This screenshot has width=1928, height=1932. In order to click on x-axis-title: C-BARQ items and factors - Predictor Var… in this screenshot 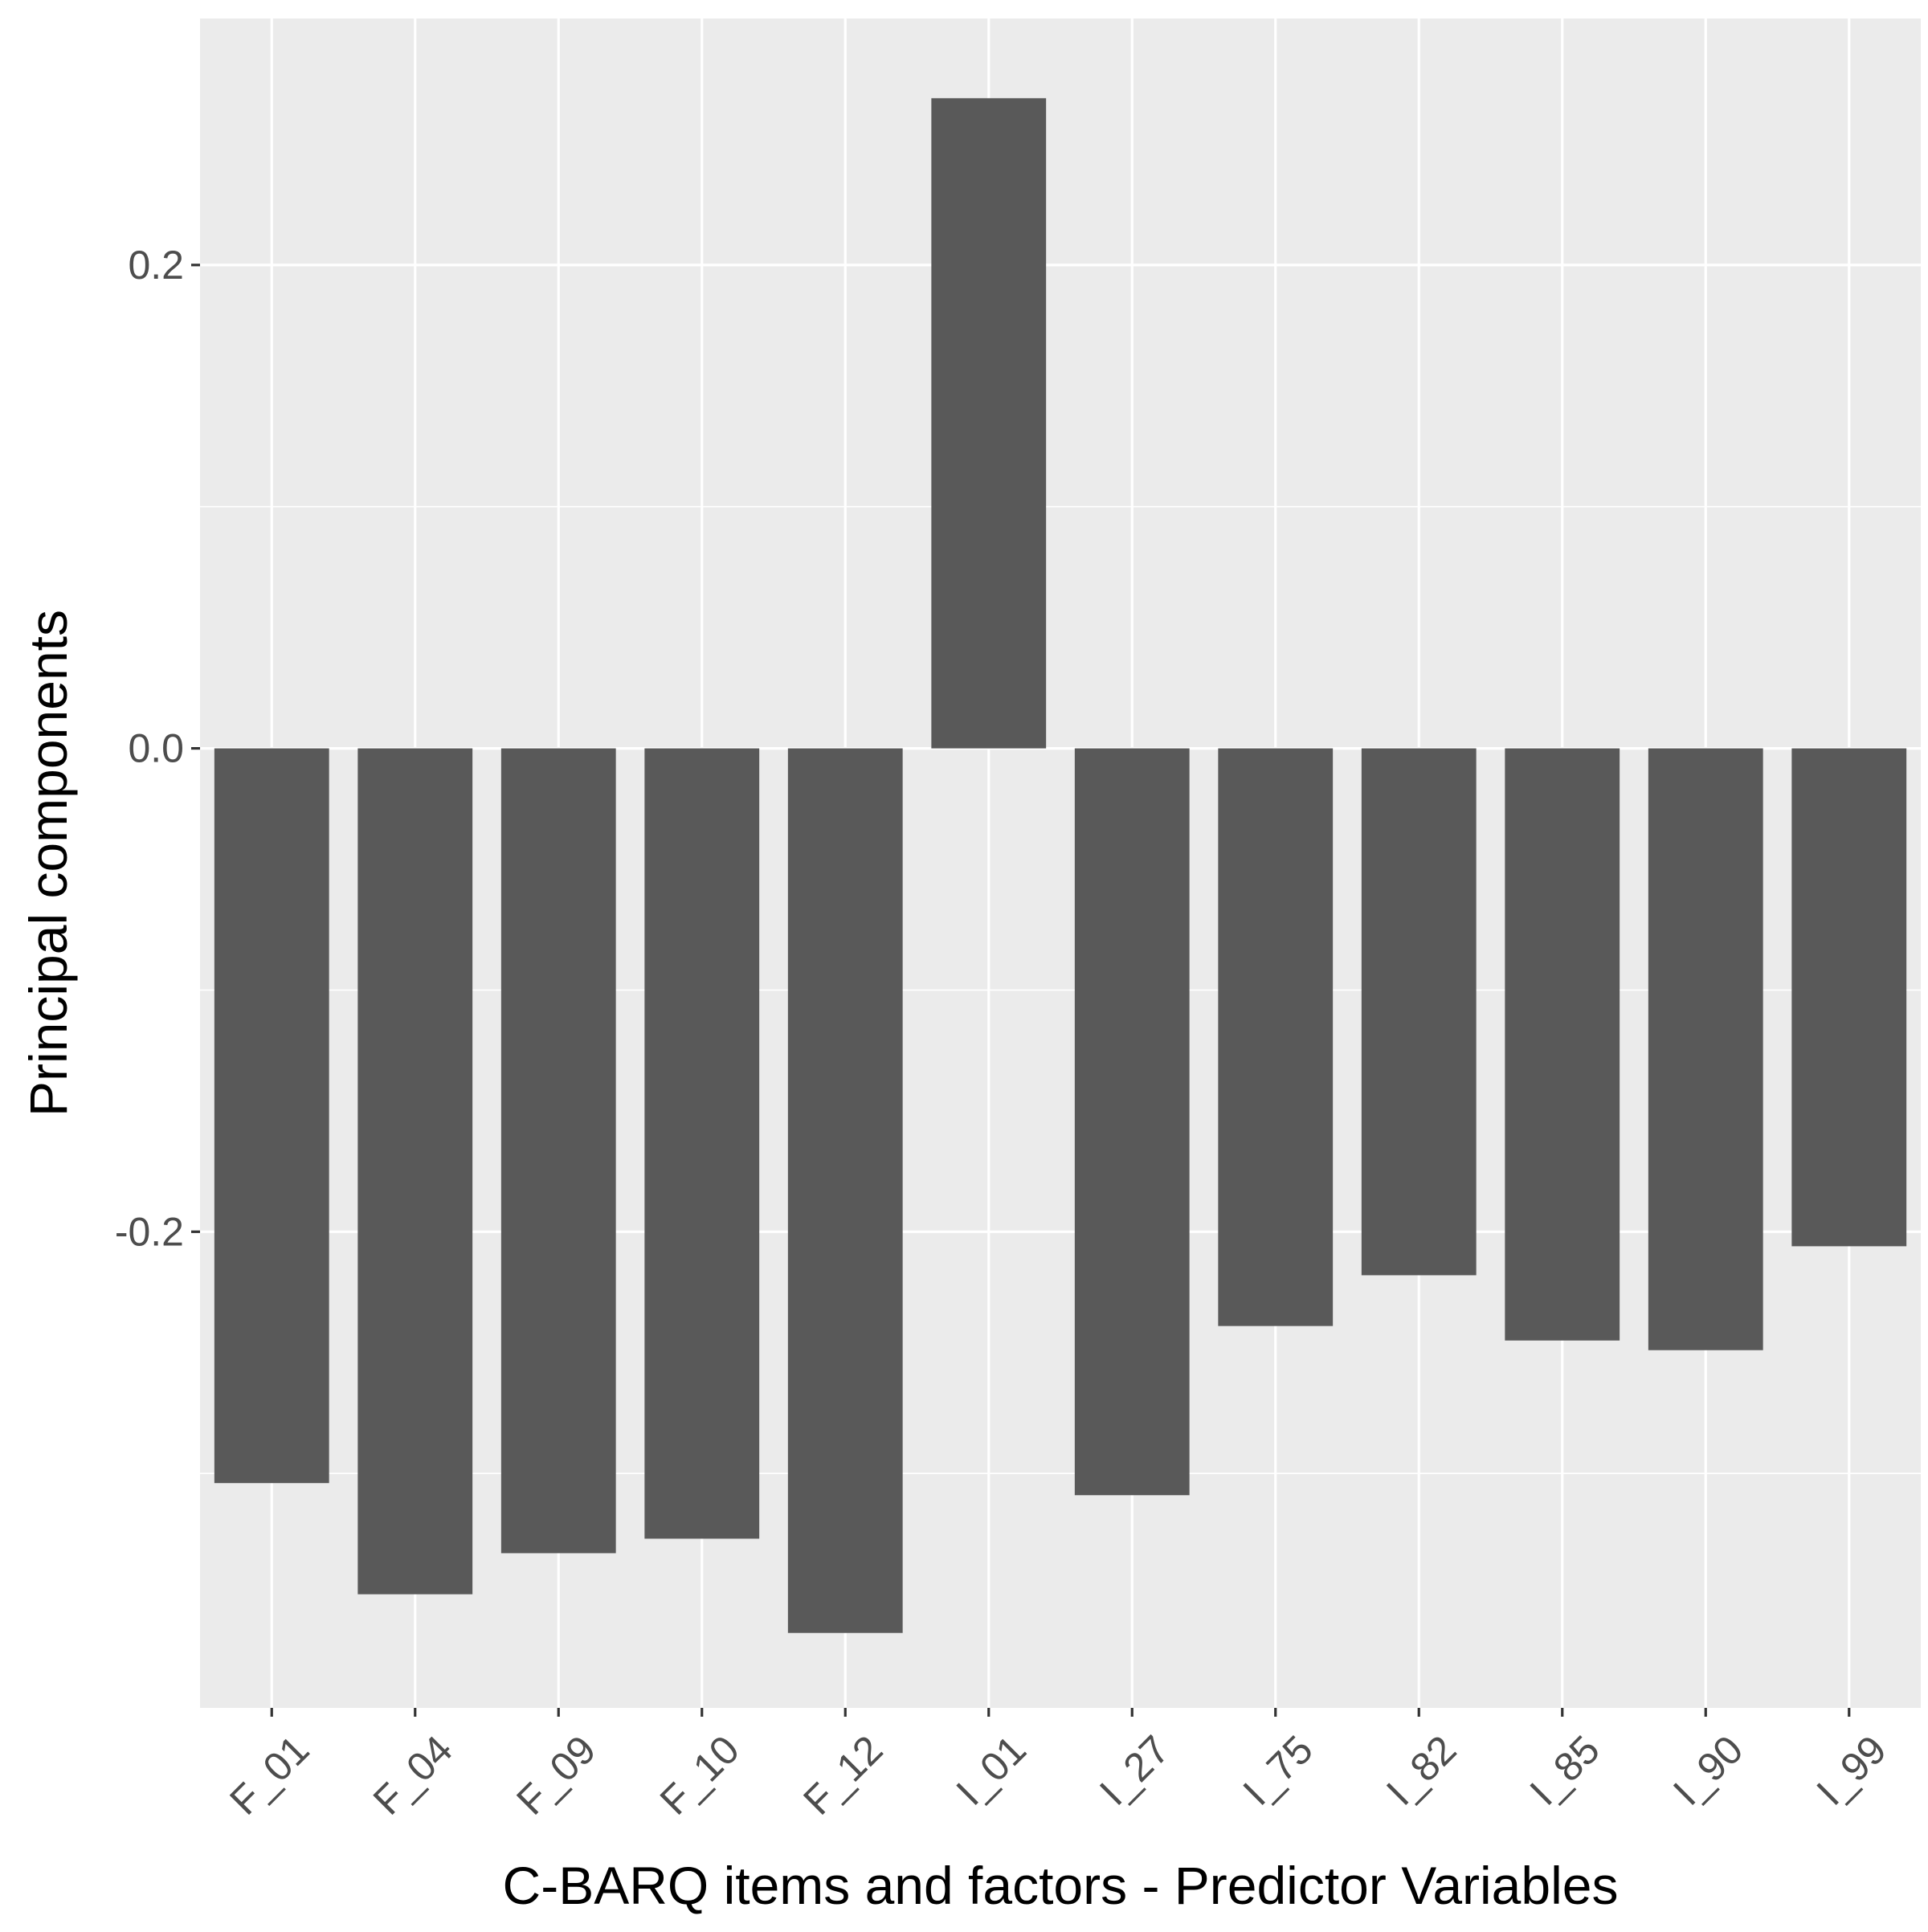, I will do `click(1061, 1886)`.